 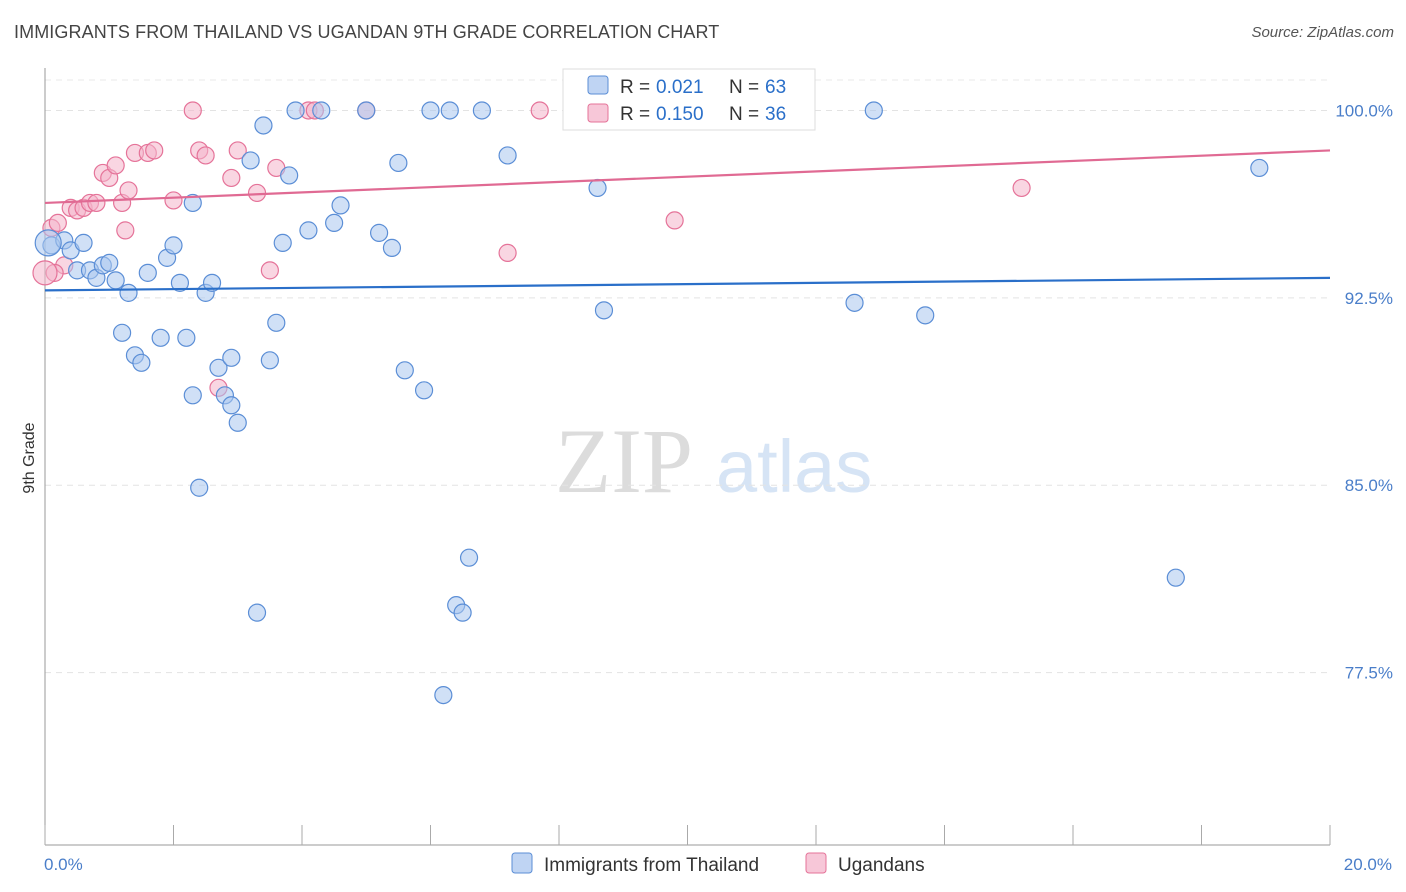 What do you see at coordinates (635, 114) in the screenshot?
I see `legend-r-label-ugandans: R =` at bounding box center [635, 114].